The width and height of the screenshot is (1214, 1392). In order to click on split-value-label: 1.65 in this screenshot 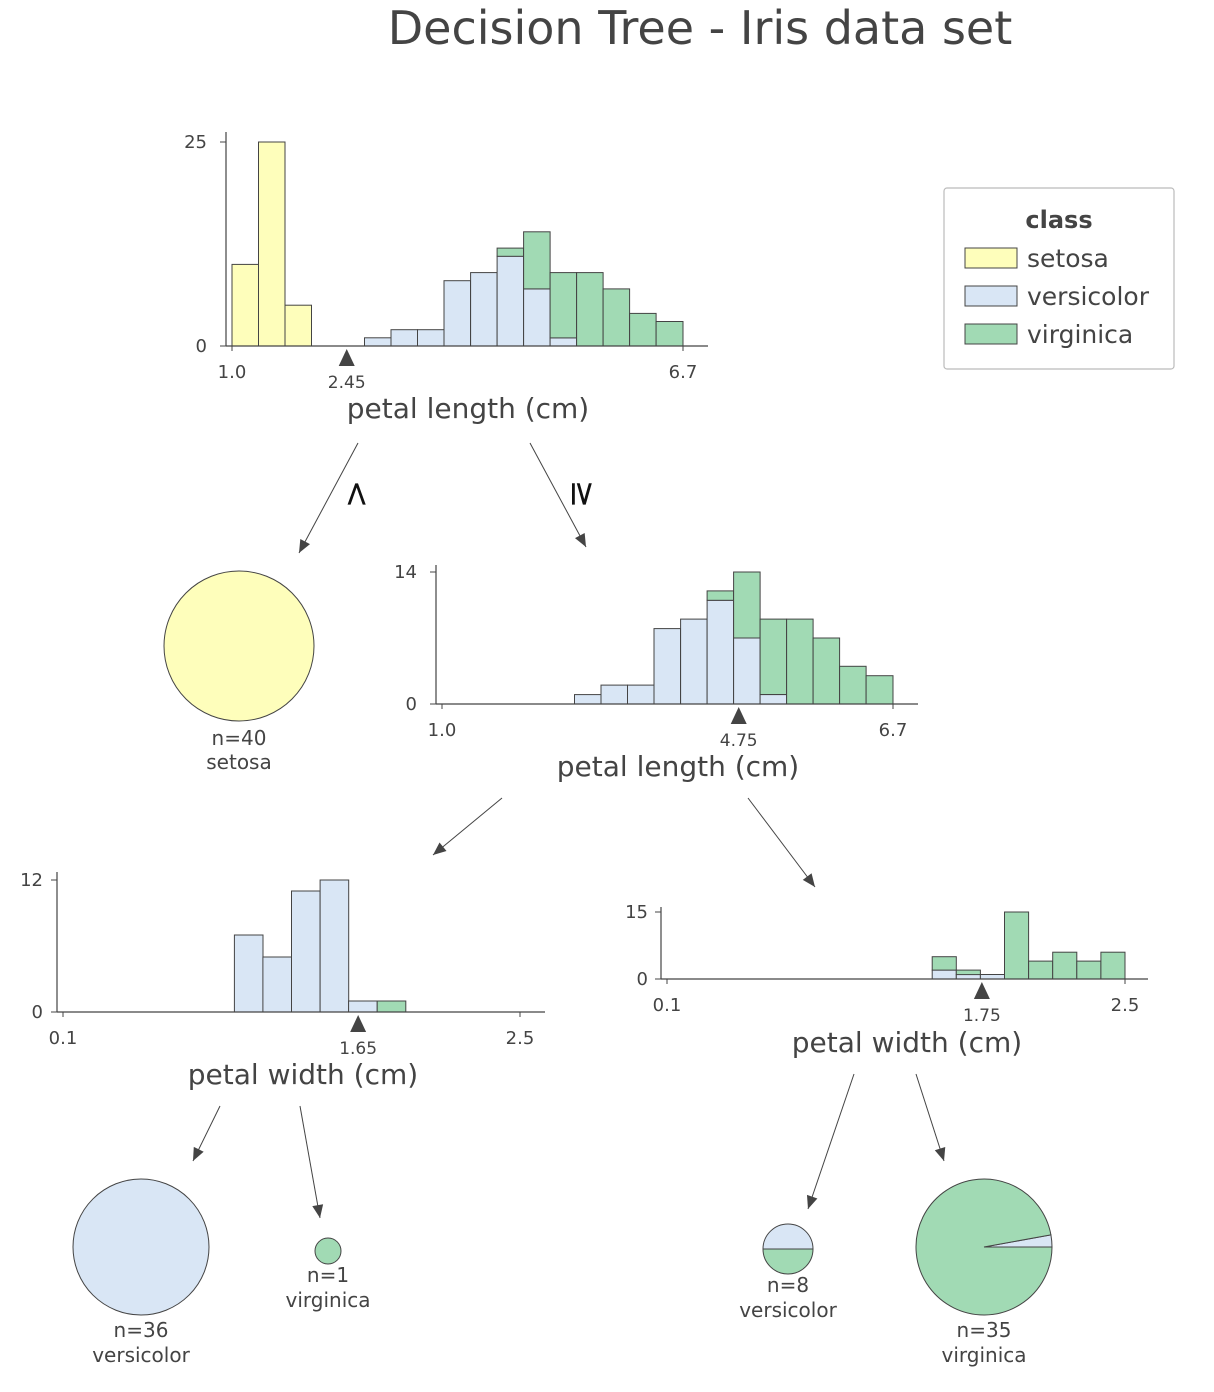, I will do `click(358, 1049)`.